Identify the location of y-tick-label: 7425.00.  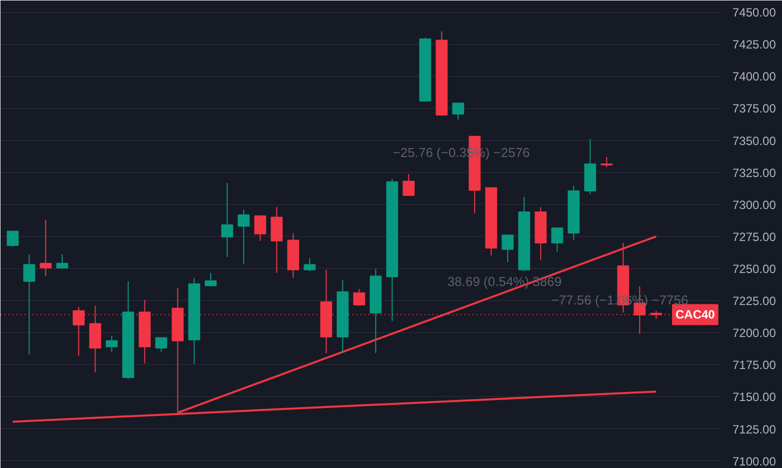
(754, 45).